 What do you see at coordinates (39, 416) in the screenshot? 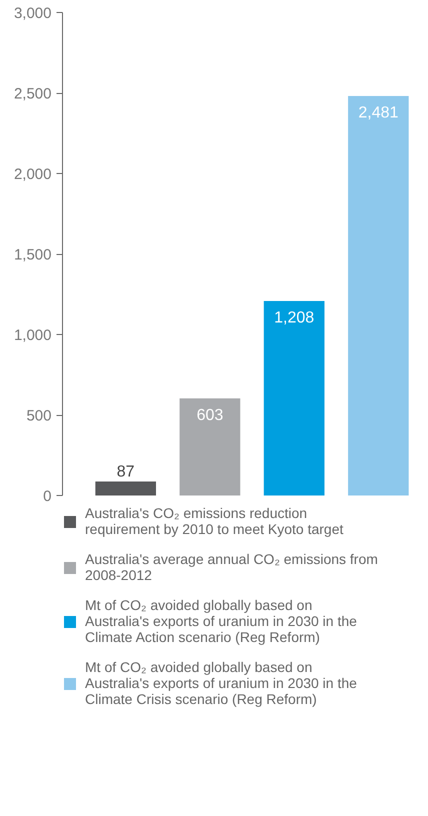
I see `y-tick-label: 500` at bounding box center [39, 416].